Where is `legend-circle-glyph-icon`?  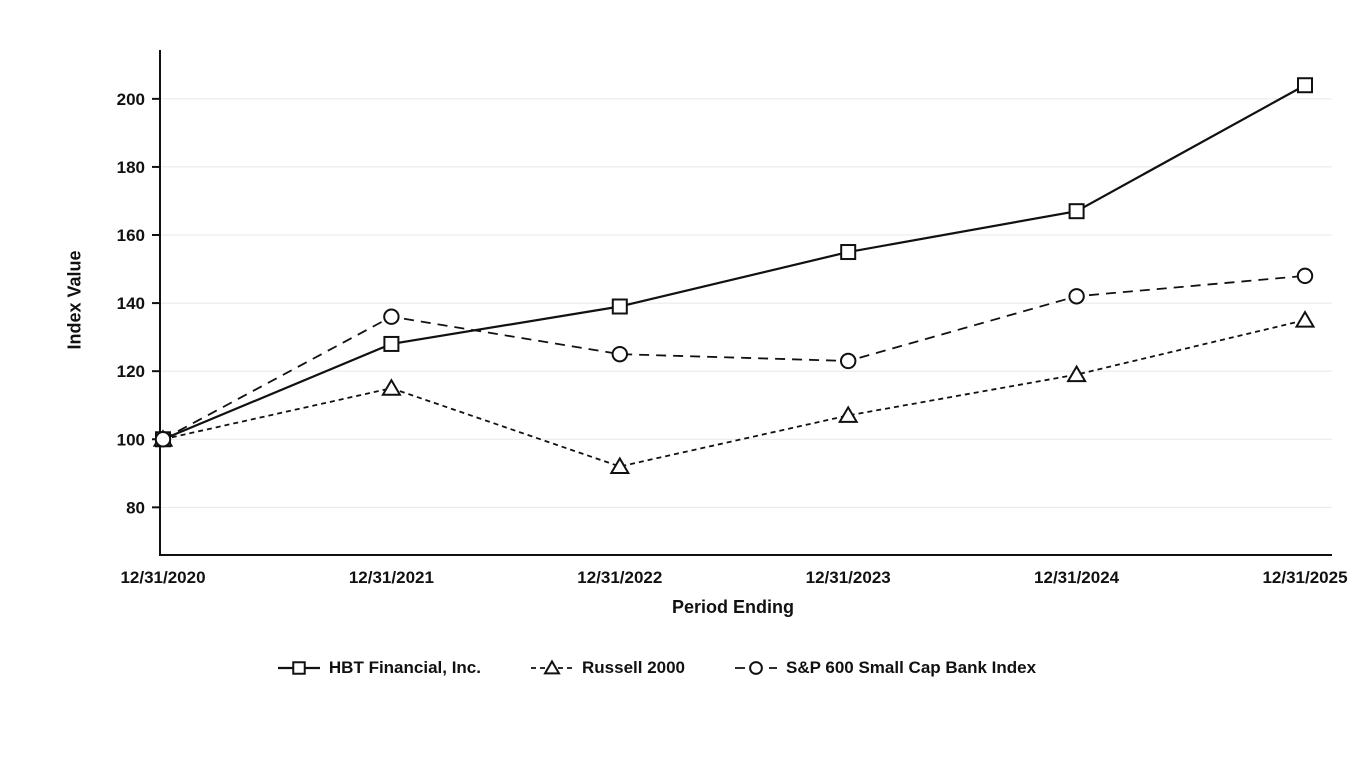 legend-circle-glyph-icon is located at coordinates (756, 668).